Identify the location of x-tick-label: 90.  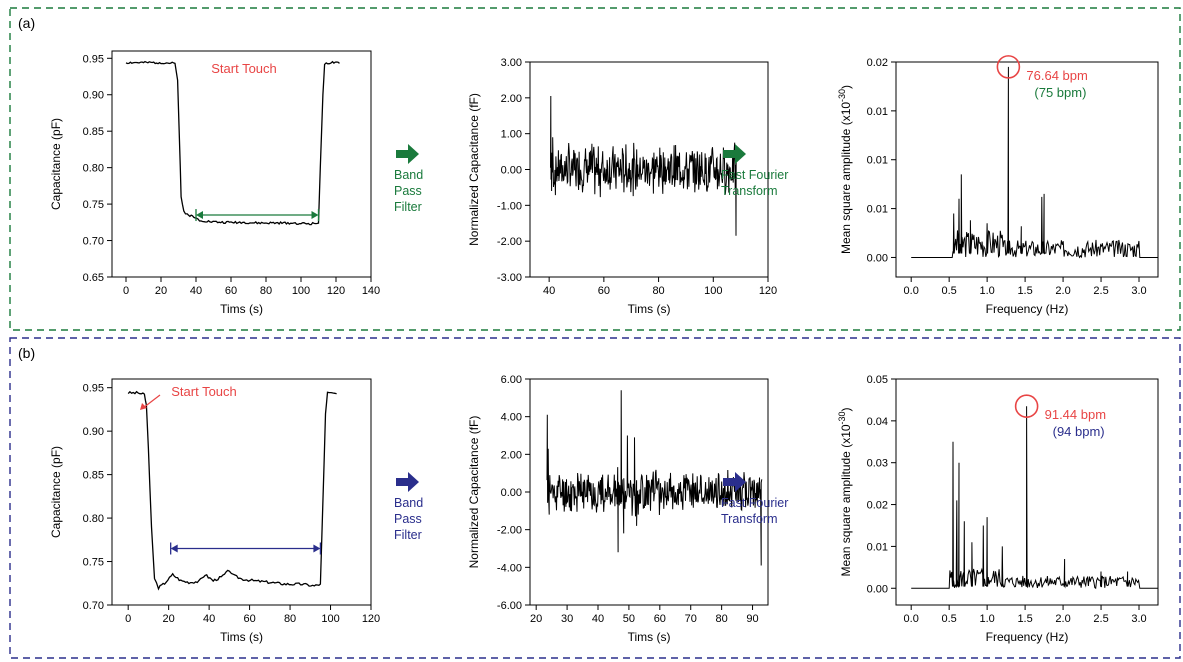
(752, 619).